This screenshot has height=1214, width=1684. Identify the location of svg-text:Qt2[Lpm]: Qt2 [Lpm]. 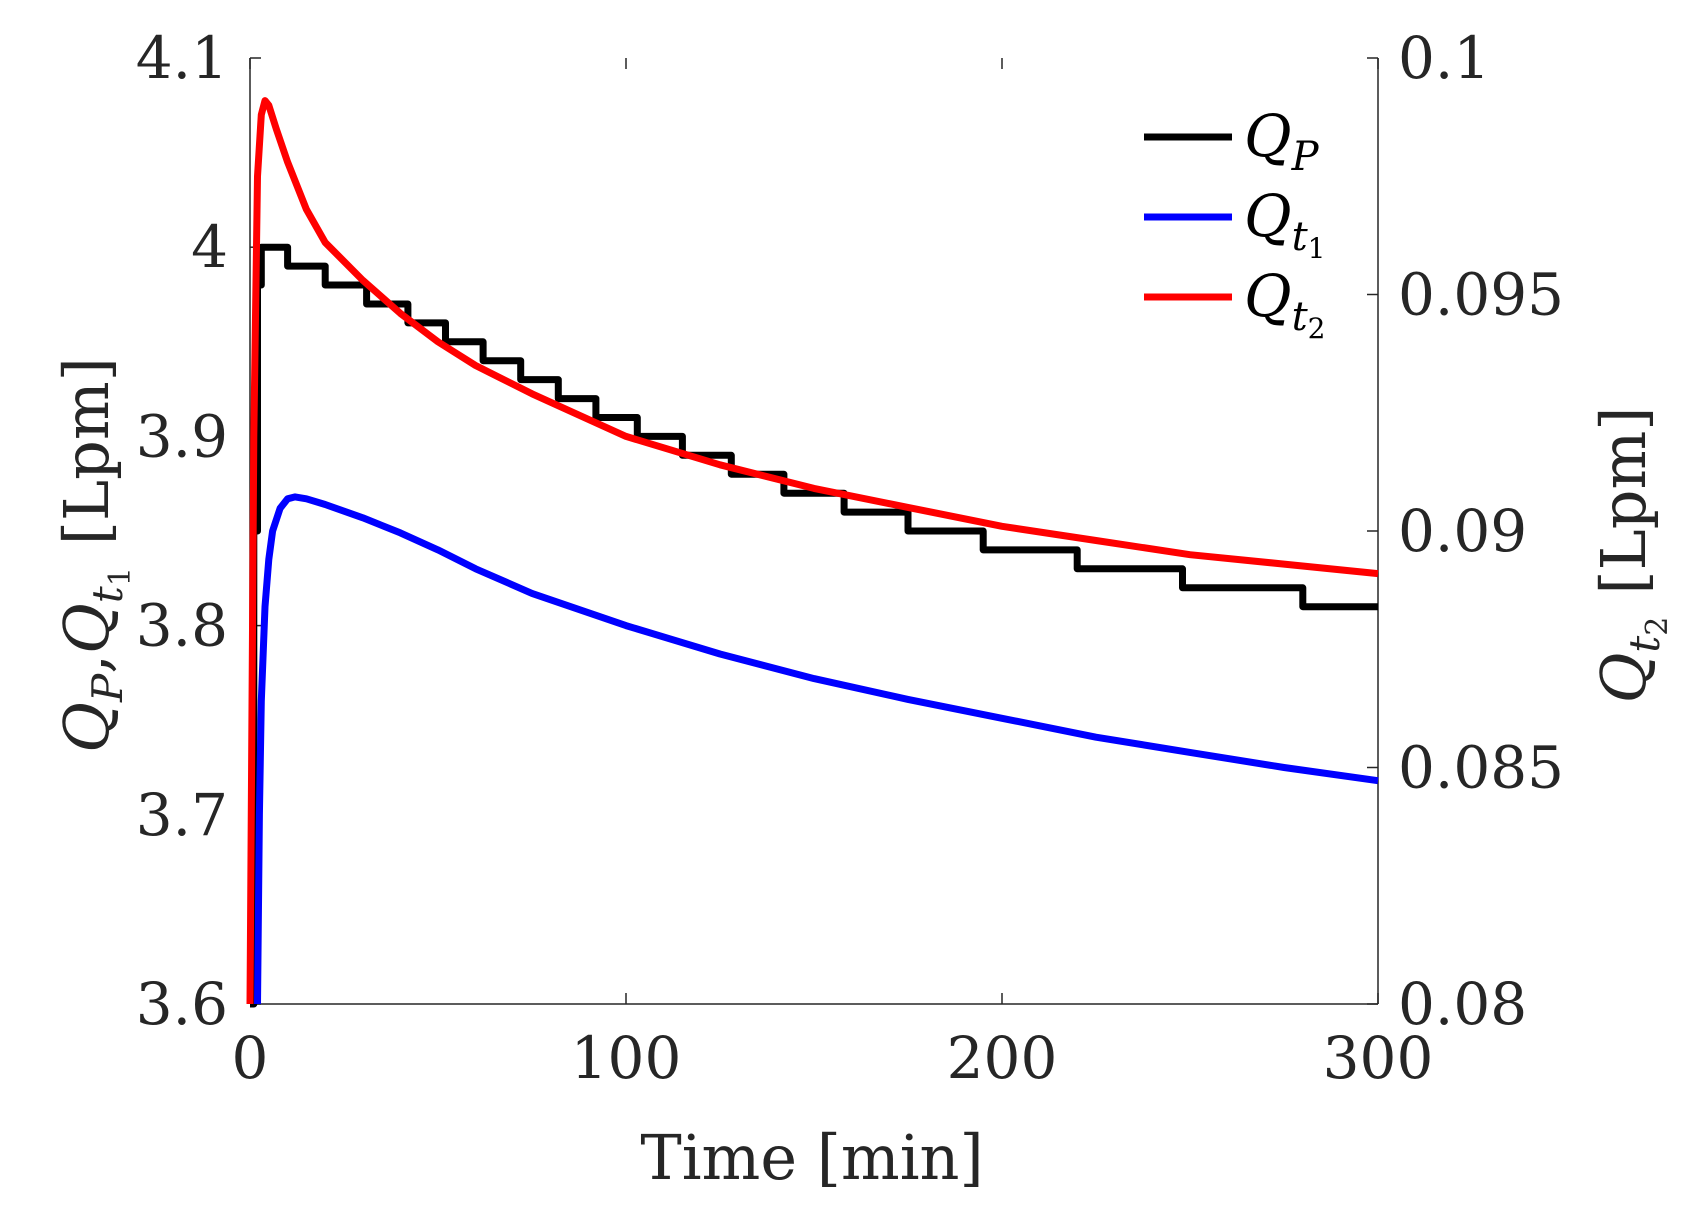
(1631, 555).